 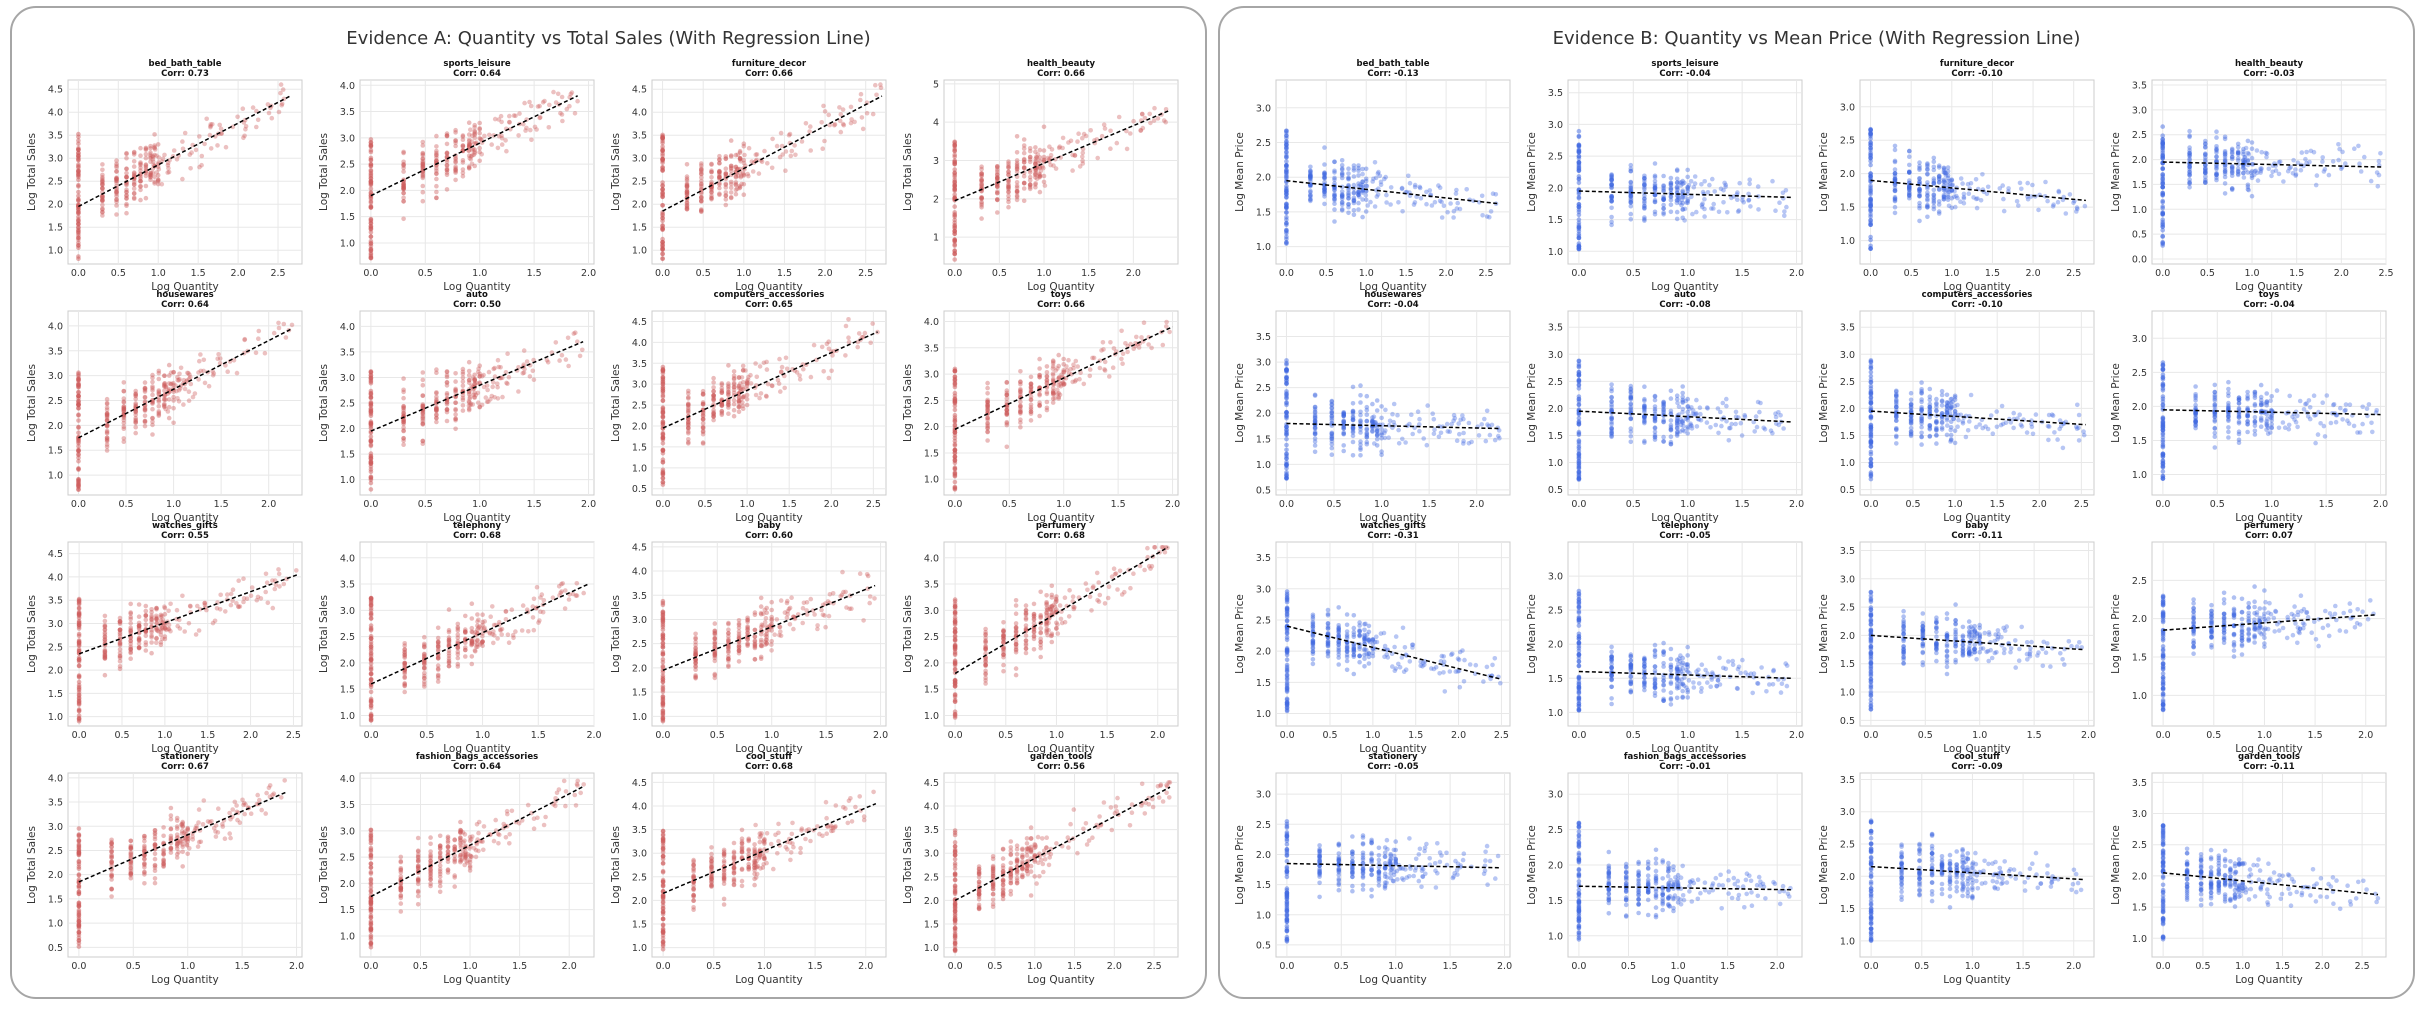 I want to click on y-tick-label: 3.0, so click(x=55, y=827).